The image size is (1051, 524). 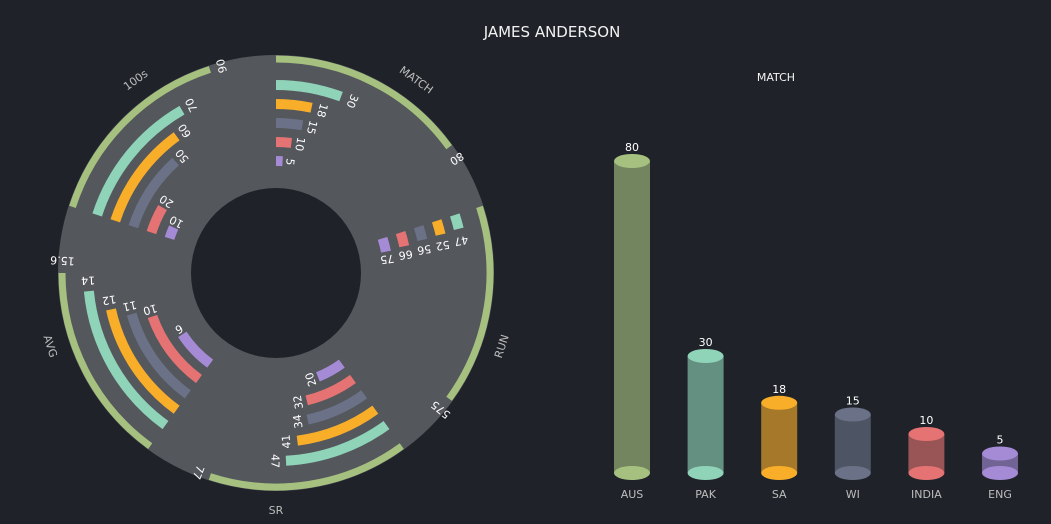 What do you see at coordinates (196, 349) in the screenshot?
I see `radial-bar-avg-eng` at bounding box center [196, 349].